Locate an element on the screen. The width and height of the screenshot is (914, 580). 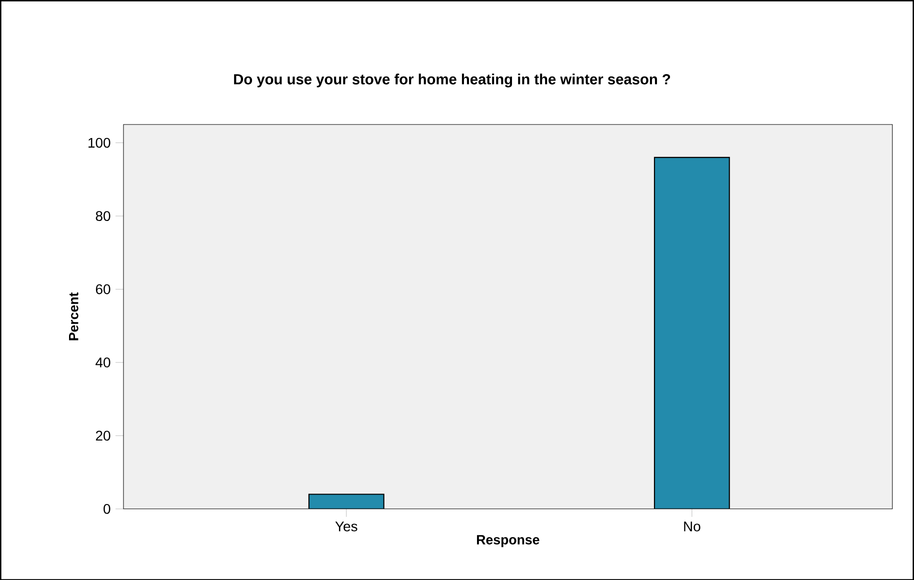
y-axis-title: Percent is located at coordinates (73, 316).